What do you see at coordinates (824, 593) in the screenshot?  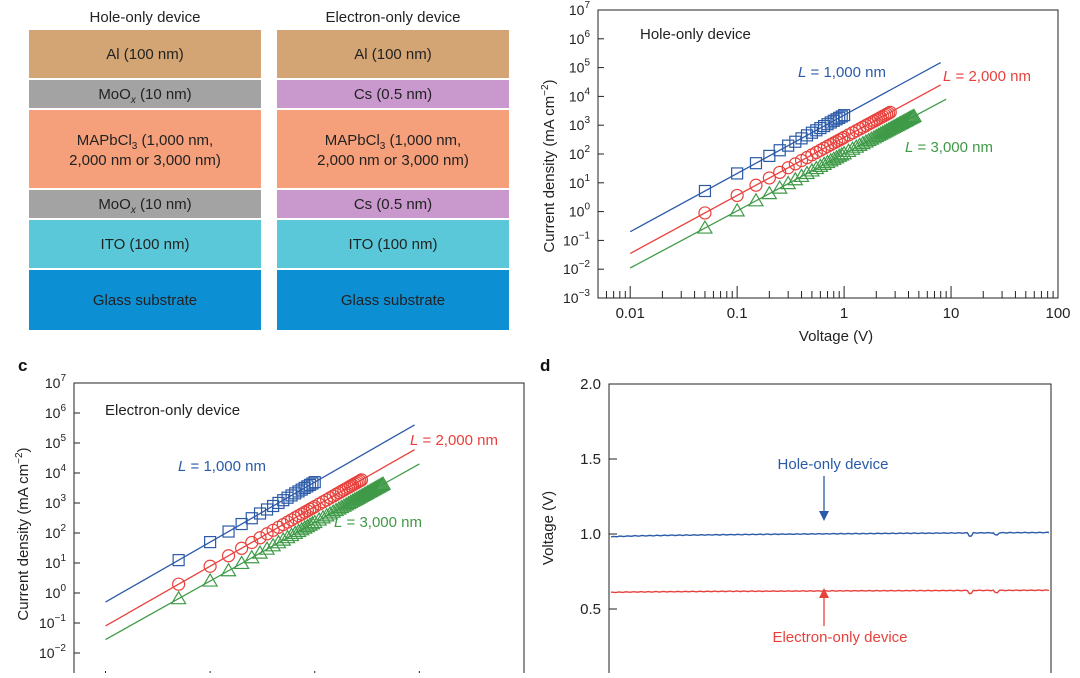 I see `chart-d-electron-arrowhead` at bounding box center [824, 593].